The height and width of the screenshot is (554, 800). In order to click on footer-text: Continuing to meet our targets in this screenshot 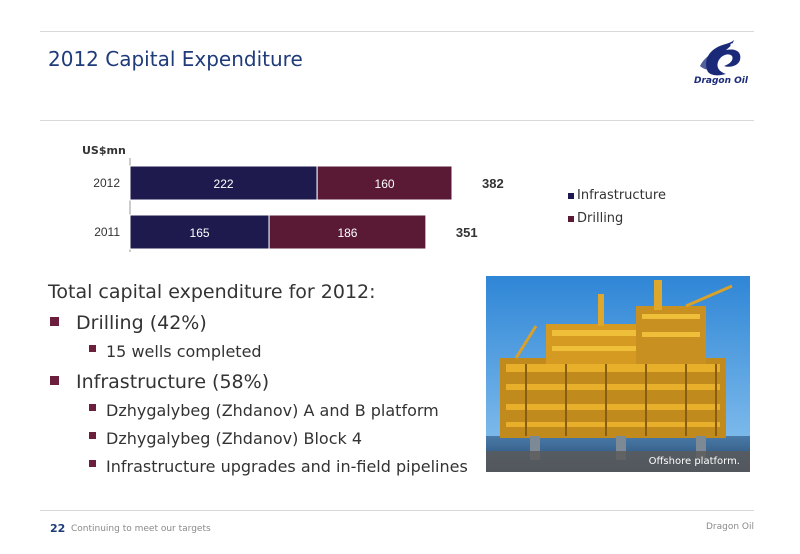, I will do `click(141, 529)`.